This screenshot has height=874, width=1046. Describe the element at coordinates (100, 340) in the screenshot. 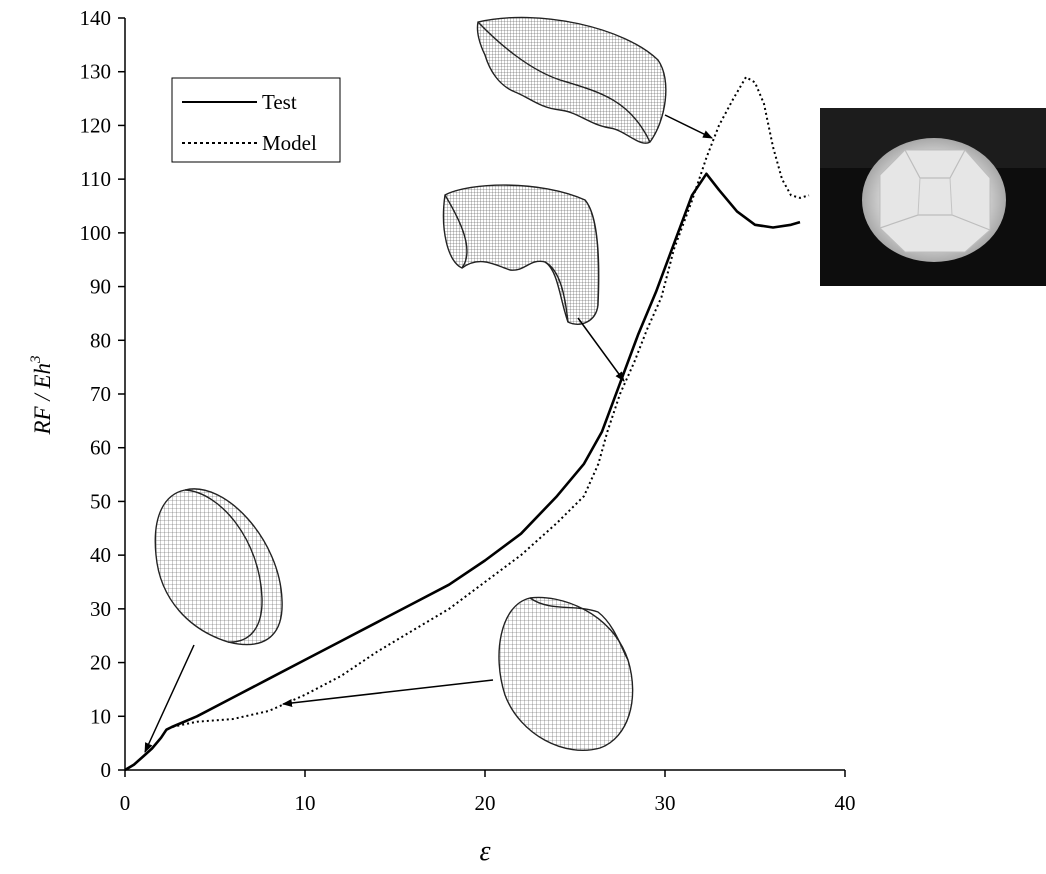

I see `y-tick-label: 80` at that location.